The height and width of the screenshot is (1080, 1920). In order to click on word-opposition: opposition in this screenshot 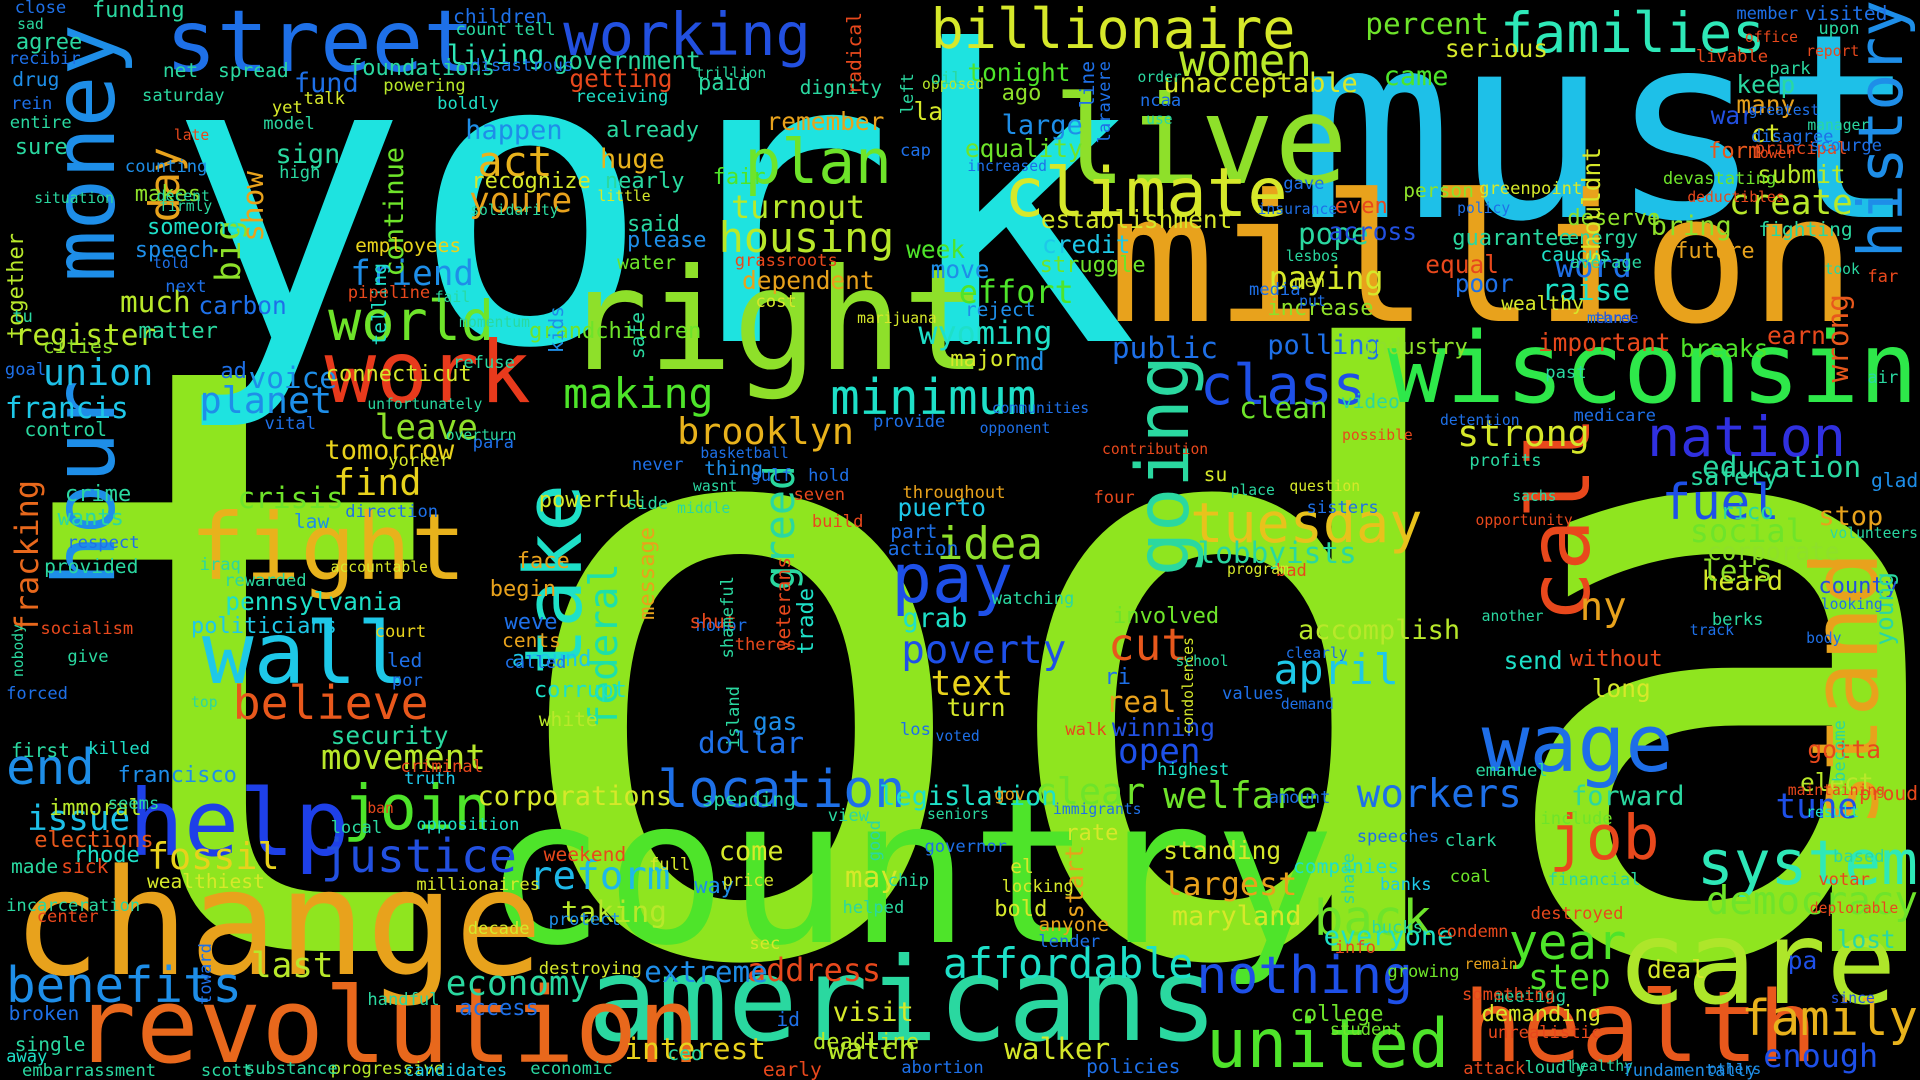, I will do `click(468, 824)`.